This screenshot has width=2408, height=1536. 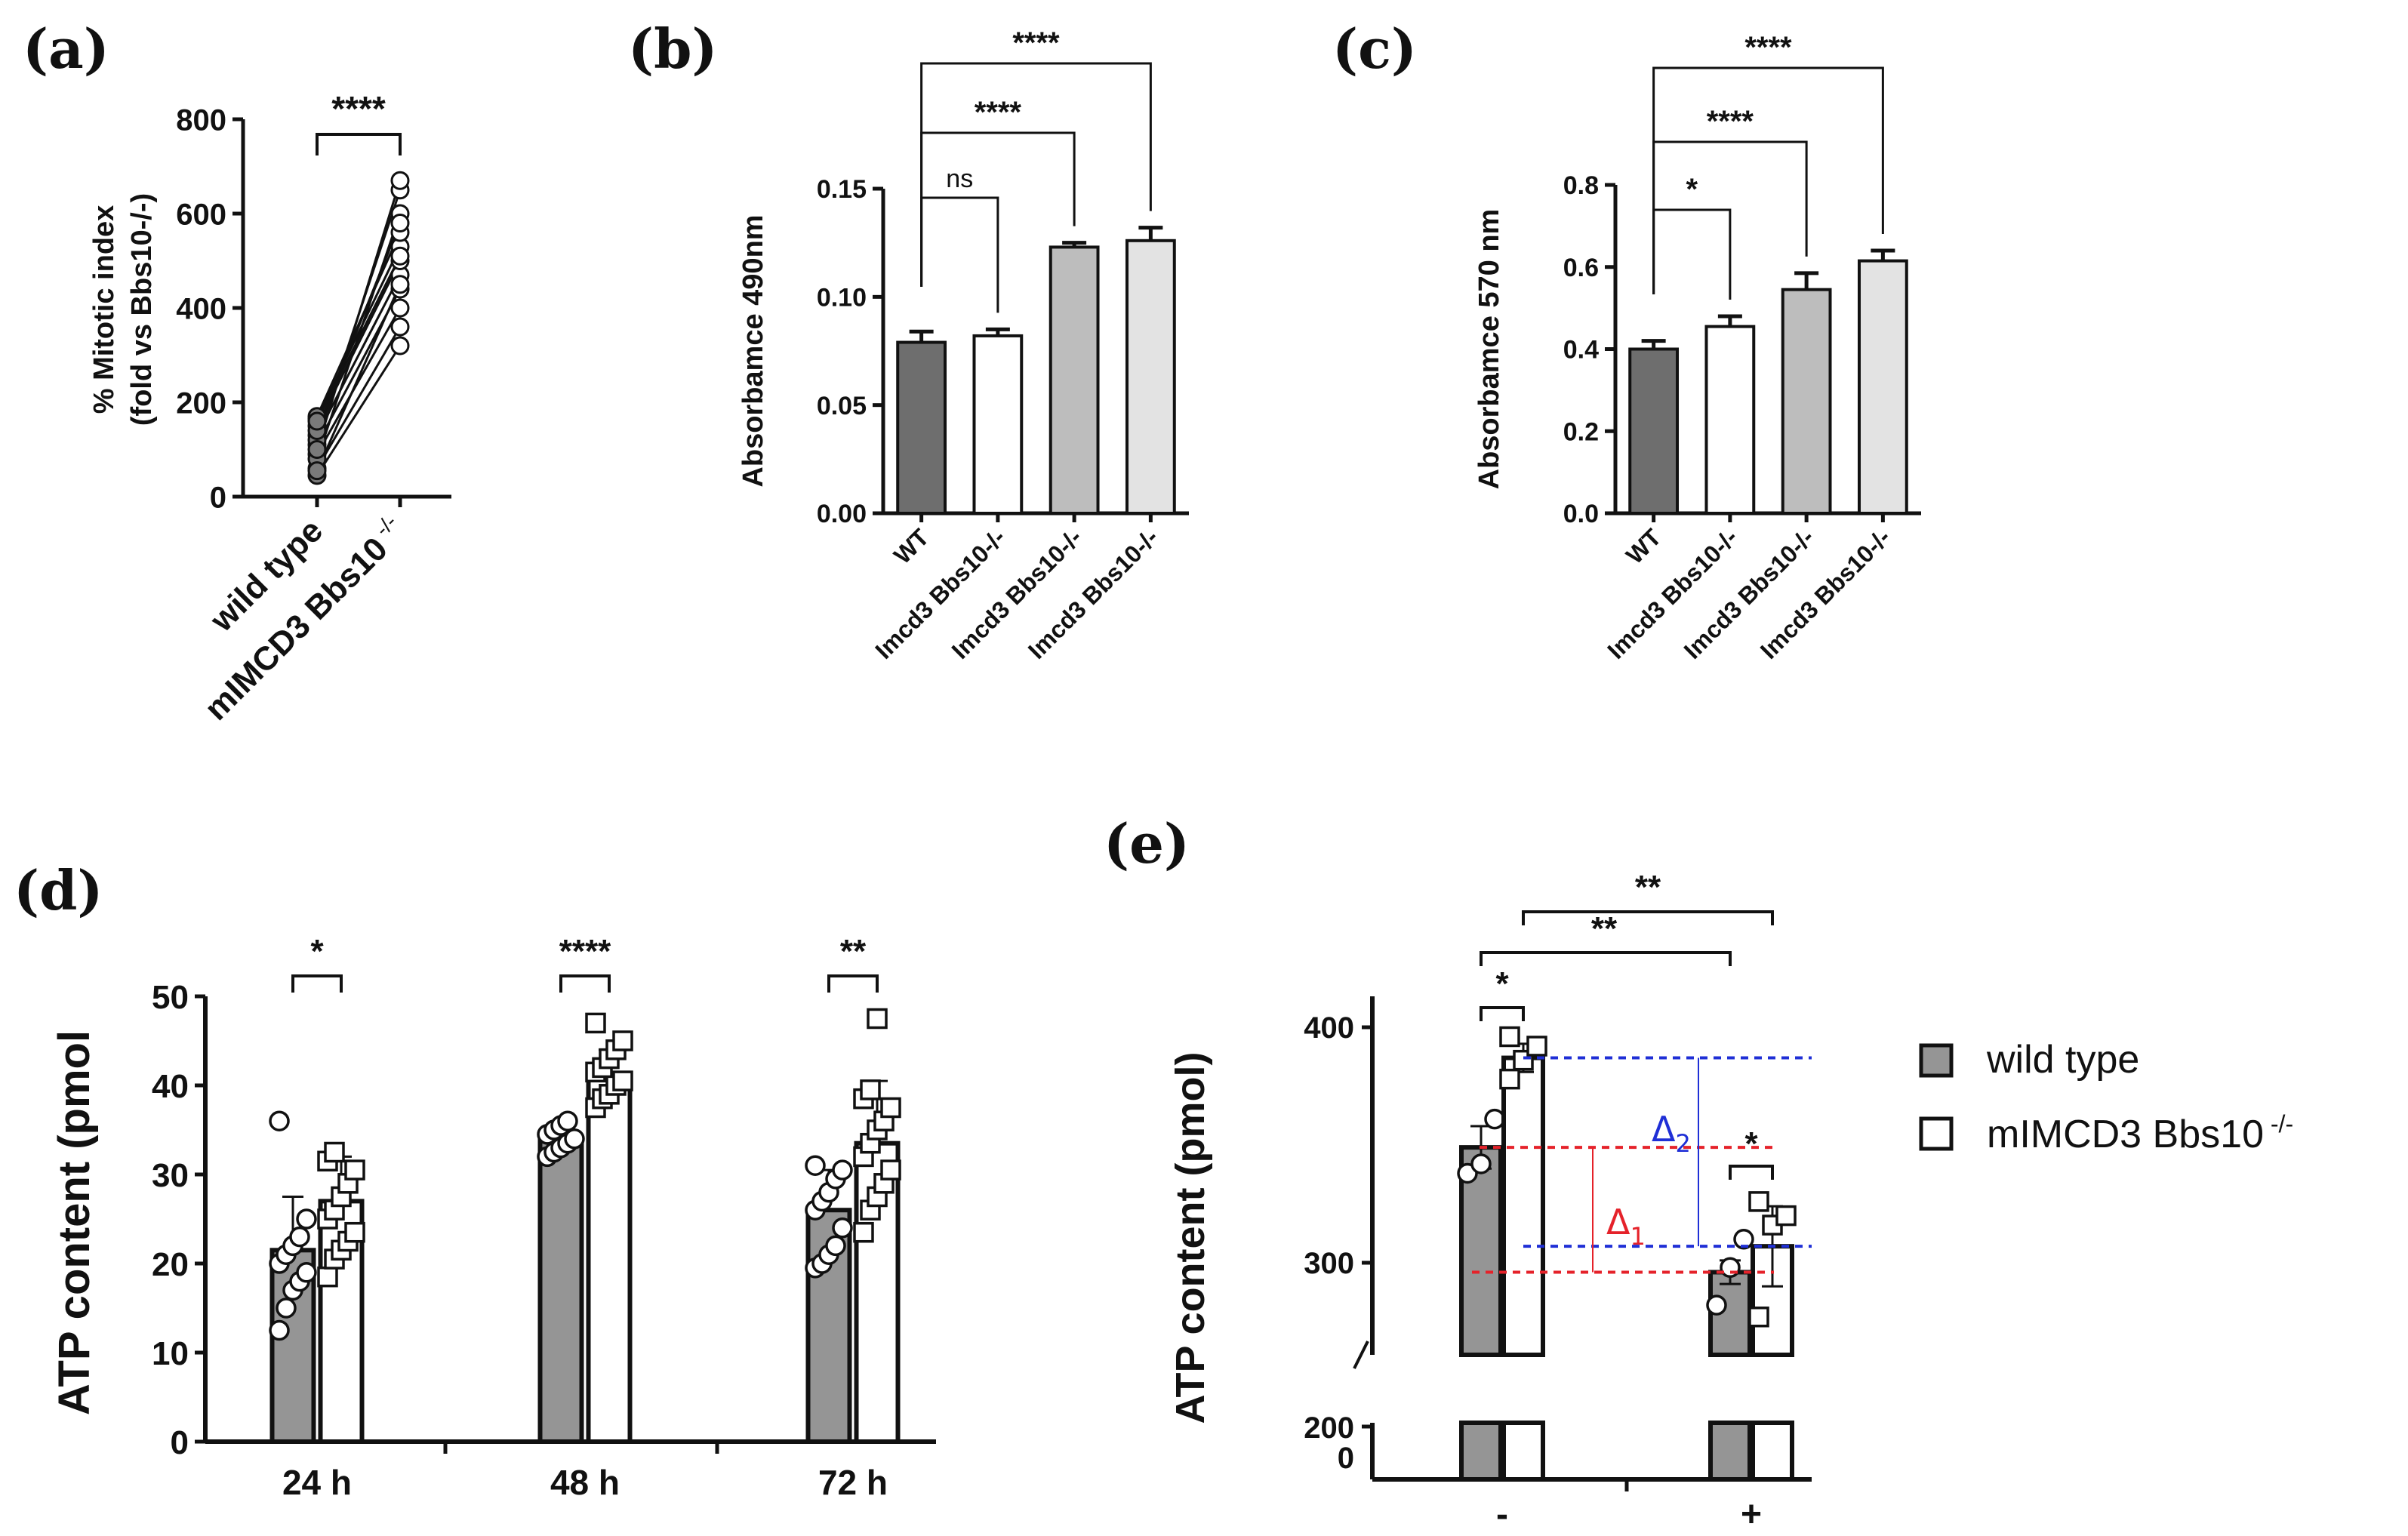 What do you see at coordinates (1581, 514) in the screenshot?
I see `y-tick-label: 0.0` at bounding box center [1581, 514].